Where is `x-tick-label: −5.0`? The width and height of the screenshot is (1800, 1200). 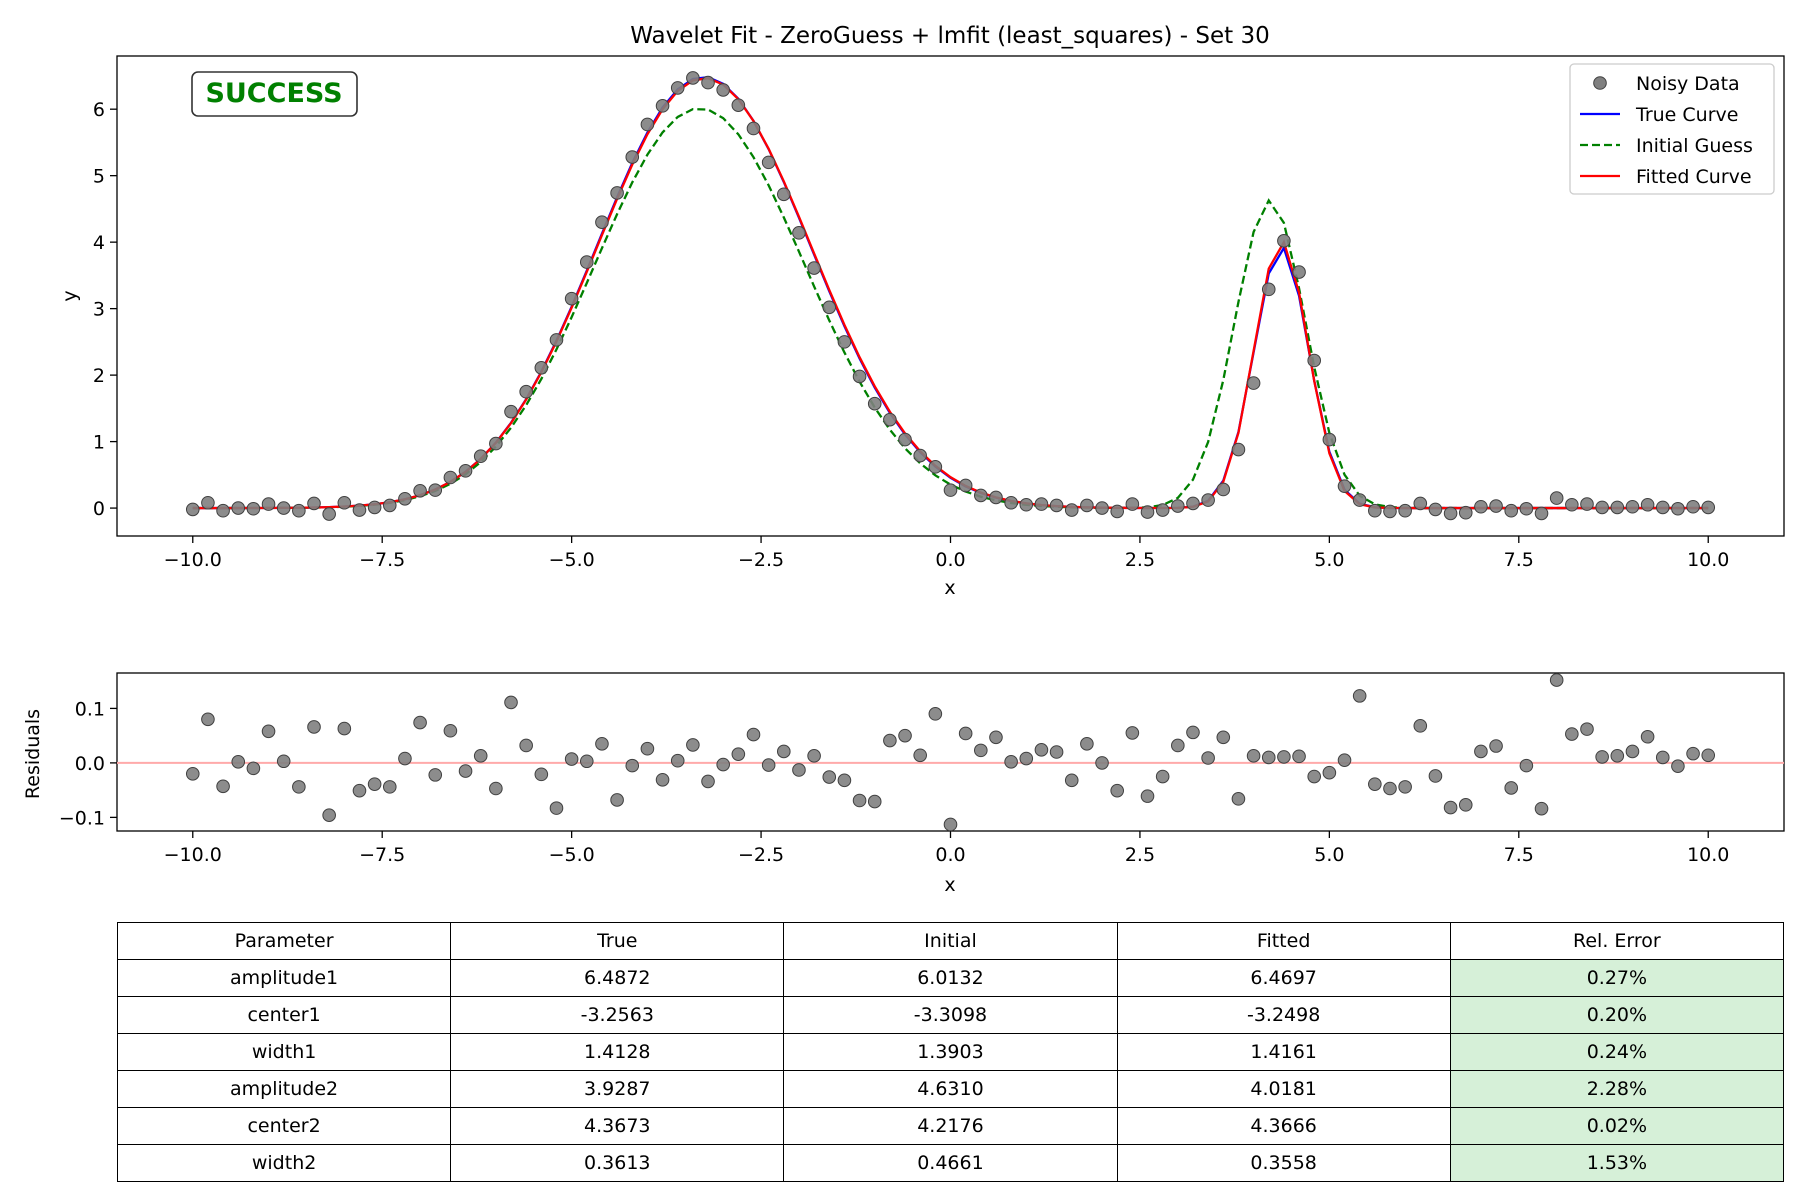
x-tick-label: −5.0 is located at coordinates (572, 560).